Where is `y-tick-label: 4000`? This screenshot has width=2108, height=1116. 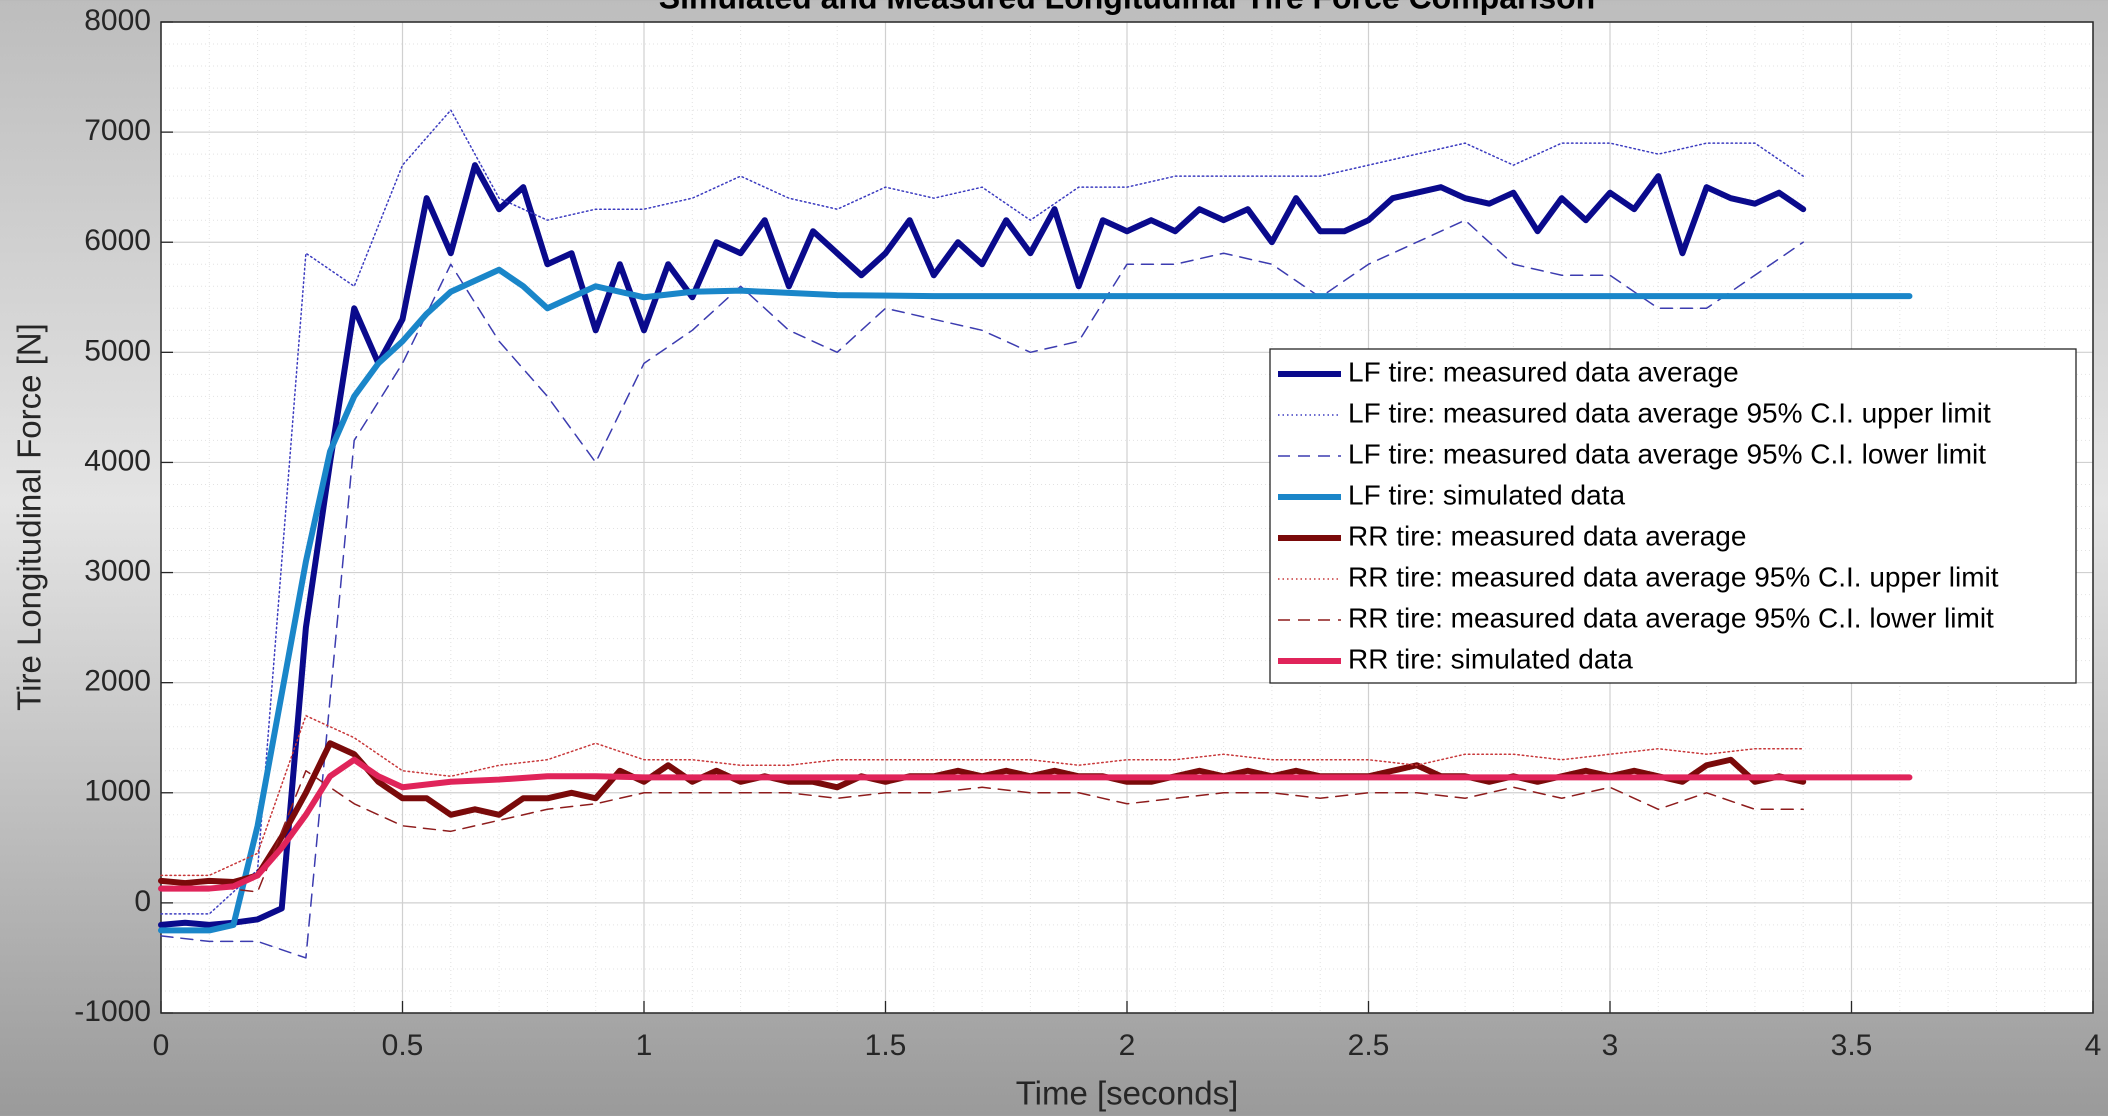
y-tick-label: 4000 is located at coordinates (117, 460).